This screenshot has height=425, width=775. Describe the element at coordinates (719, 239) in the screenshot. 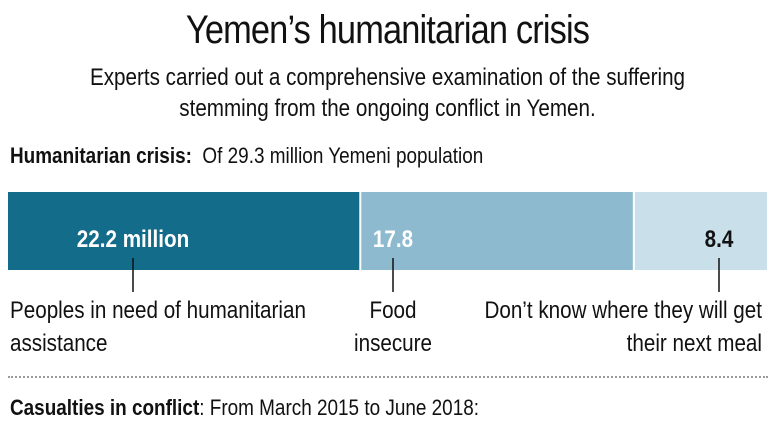

I see `segment-value-label-3: 8.4` at that location.